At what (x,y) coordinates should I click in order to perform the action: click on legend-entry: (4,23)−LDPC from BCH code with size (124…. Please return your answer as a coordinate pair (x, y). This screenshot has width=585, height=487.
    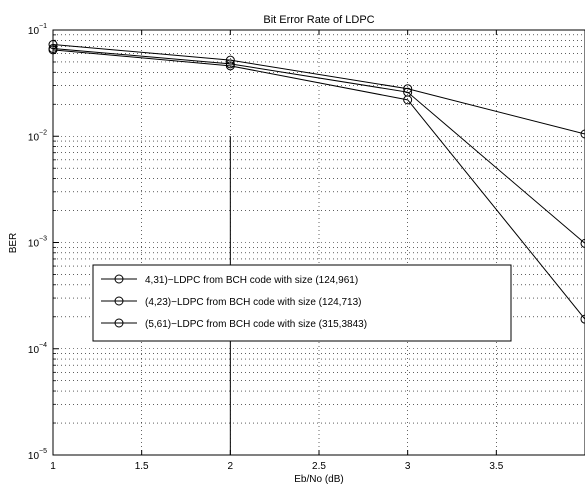
    Looking at the image, I should click on (253, 302).